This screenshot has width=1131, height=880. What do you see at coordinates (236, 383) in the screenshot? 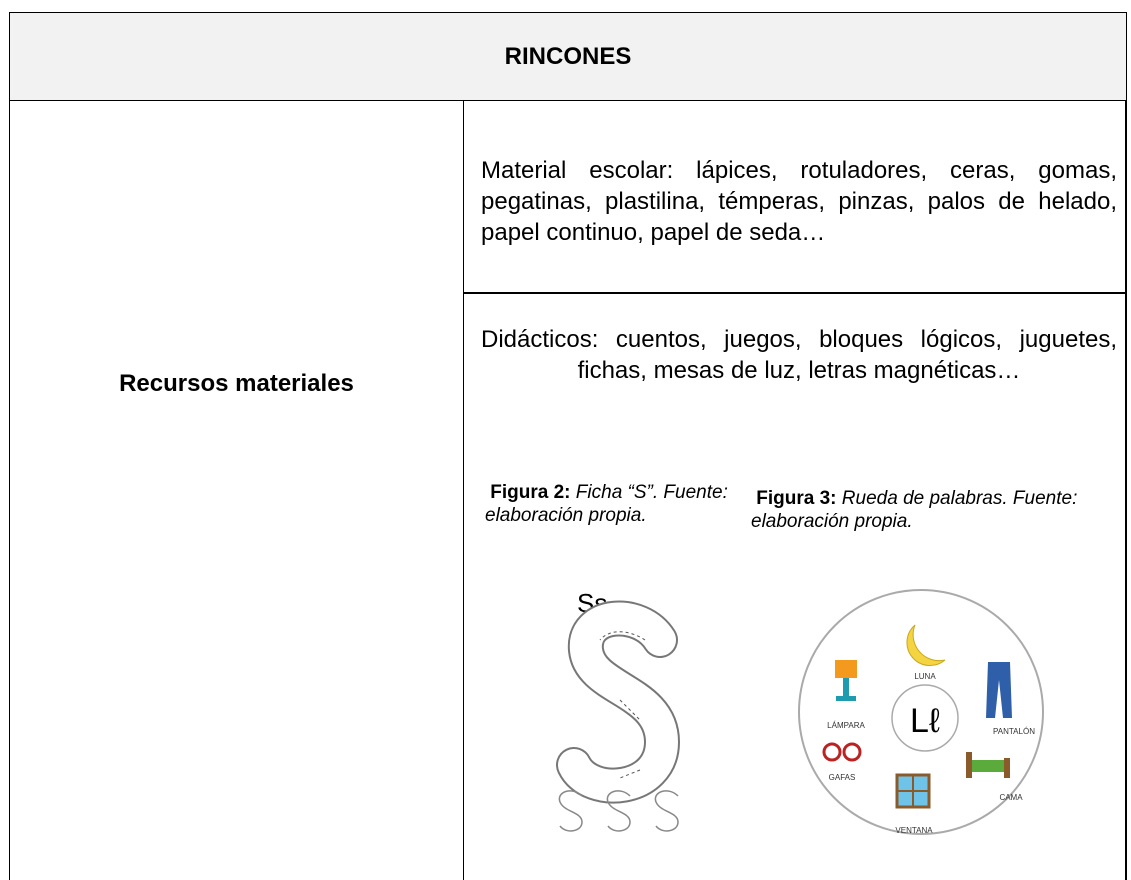
I see `row-label: Recursos materiales` at bounding box center [236, 383].